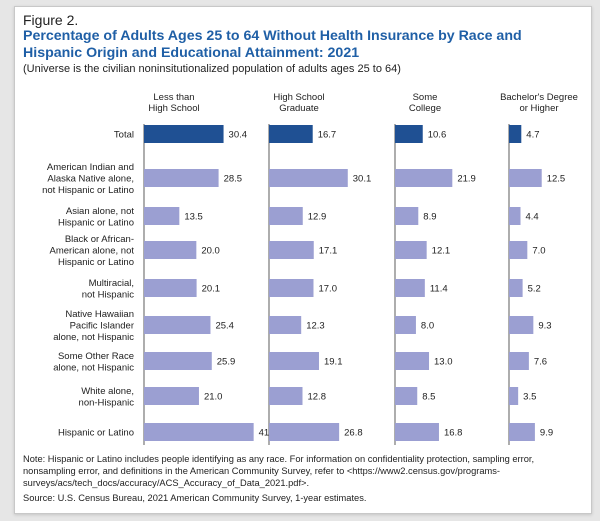 This screenshot has width=600, height=521. What do you see at coordinates (88, 190) in the screenshot?
I see `category-label-1-line-2: not Hispanic or Latino` at bounding box center [88, 190].